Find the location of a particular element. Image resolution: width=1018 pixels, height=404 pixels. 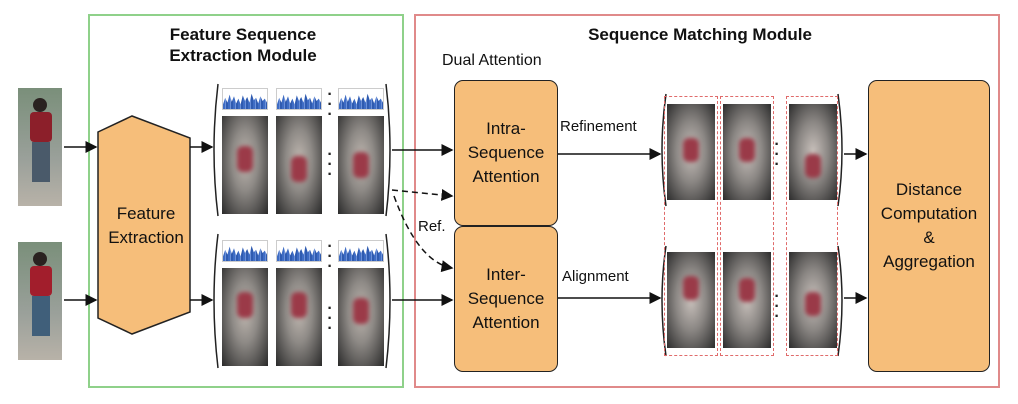

distance-label-line4: Aggregation is located at coordinates (929, 261).